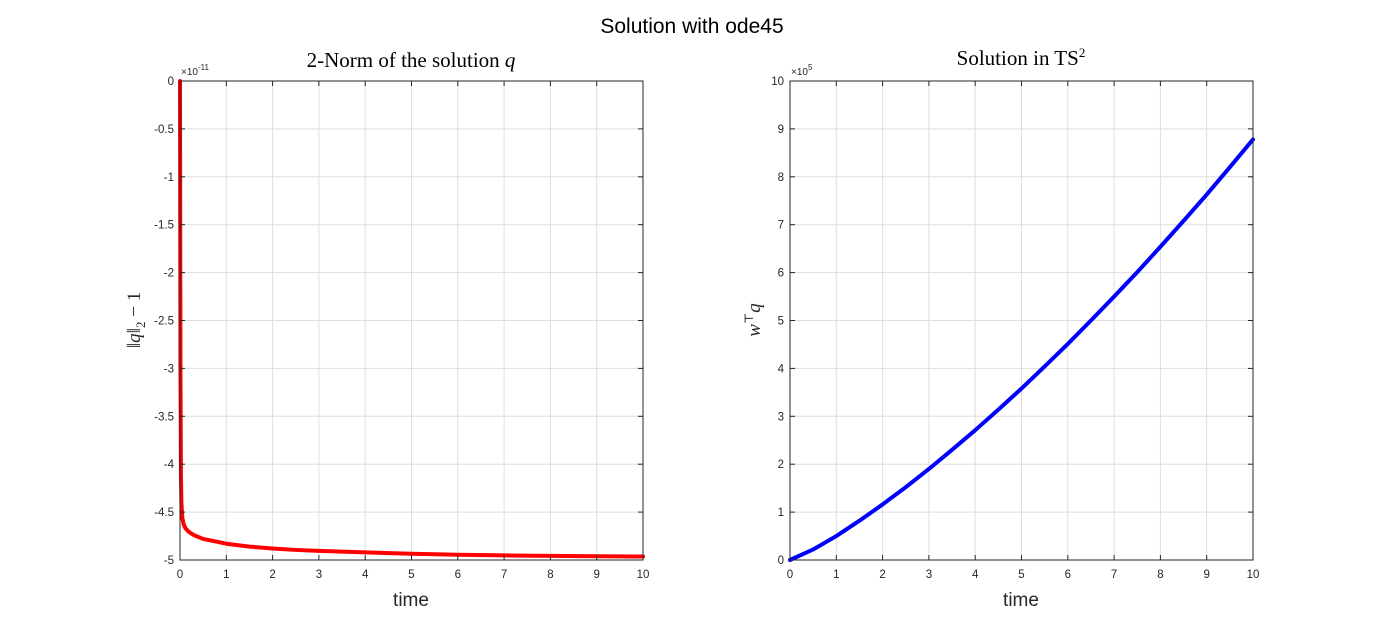  Describe the element at coordinates (781, 417) in the screenshot. I see `right-y-tick-label: 3` at that location.